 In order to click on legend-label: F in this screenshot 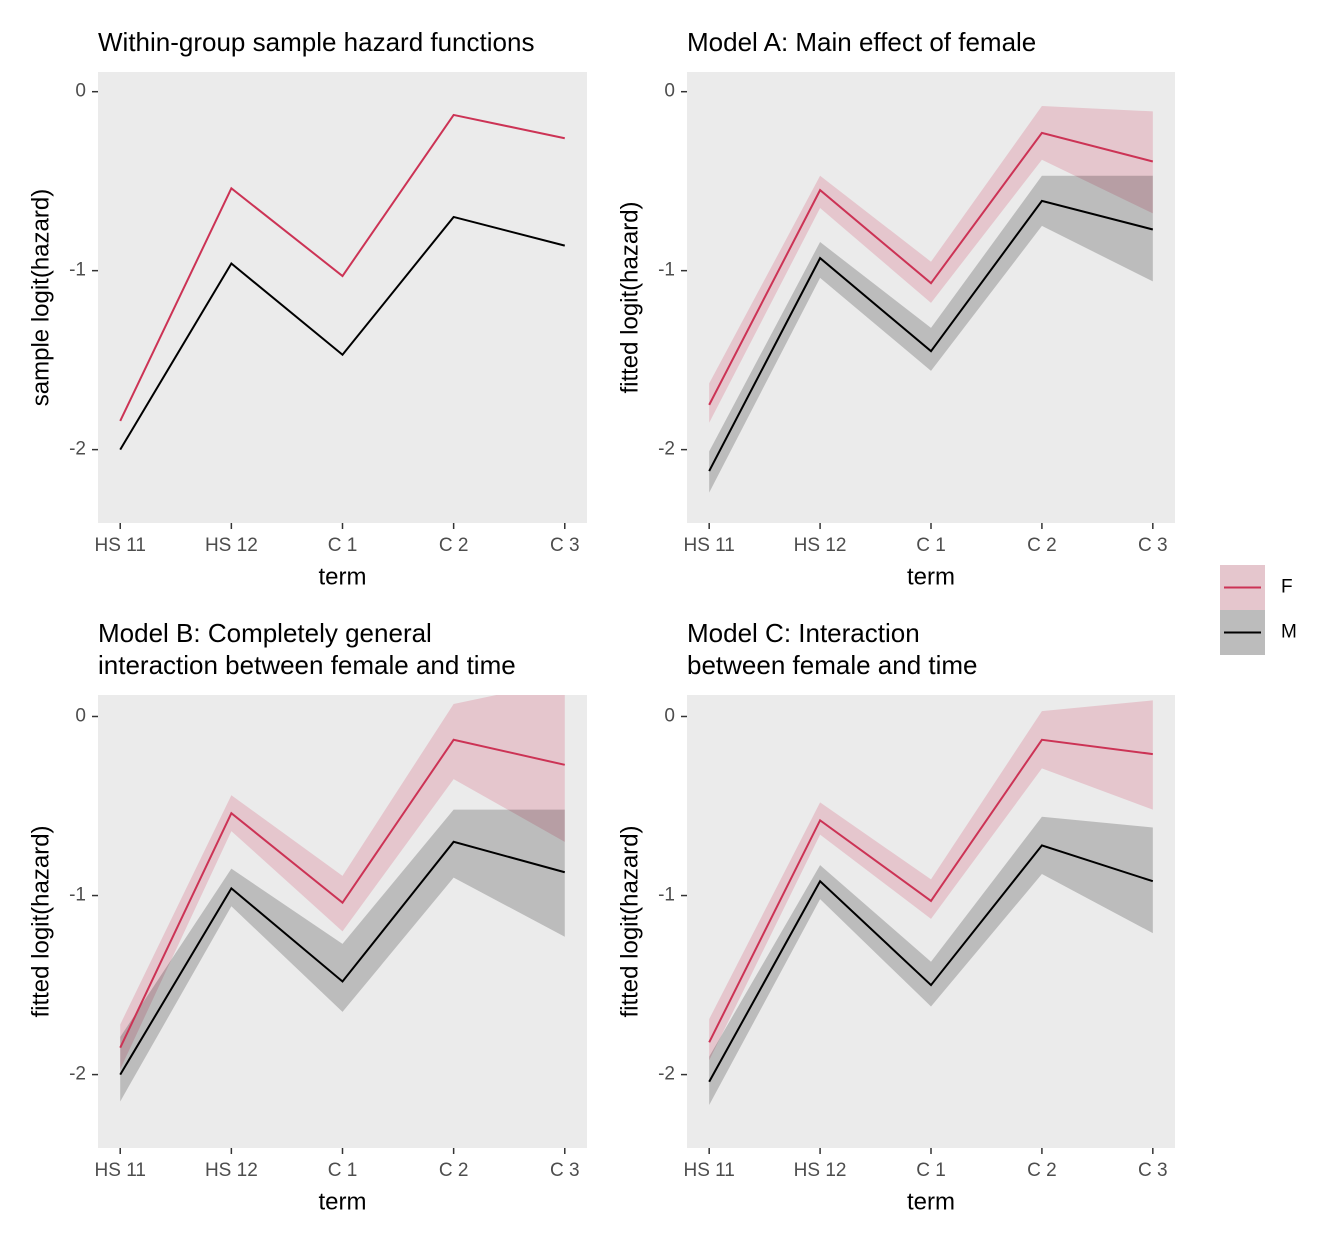, I will do `click(1287, 587)`.